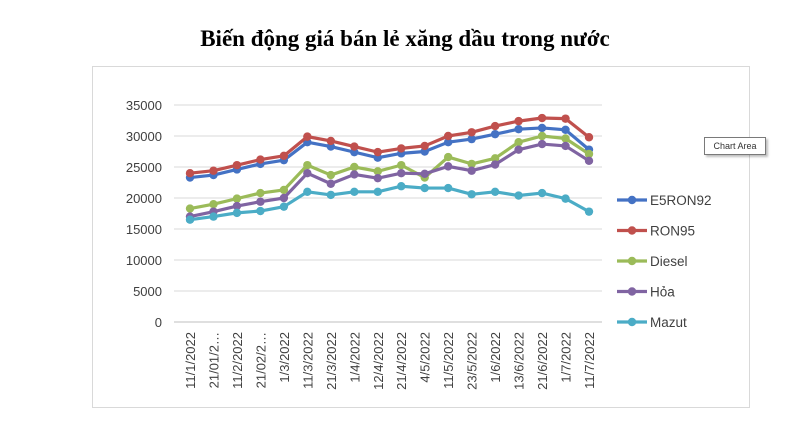 This screenshot has height=447, width=810. I want to click on legend-label: Mazut, so click(668, 322).